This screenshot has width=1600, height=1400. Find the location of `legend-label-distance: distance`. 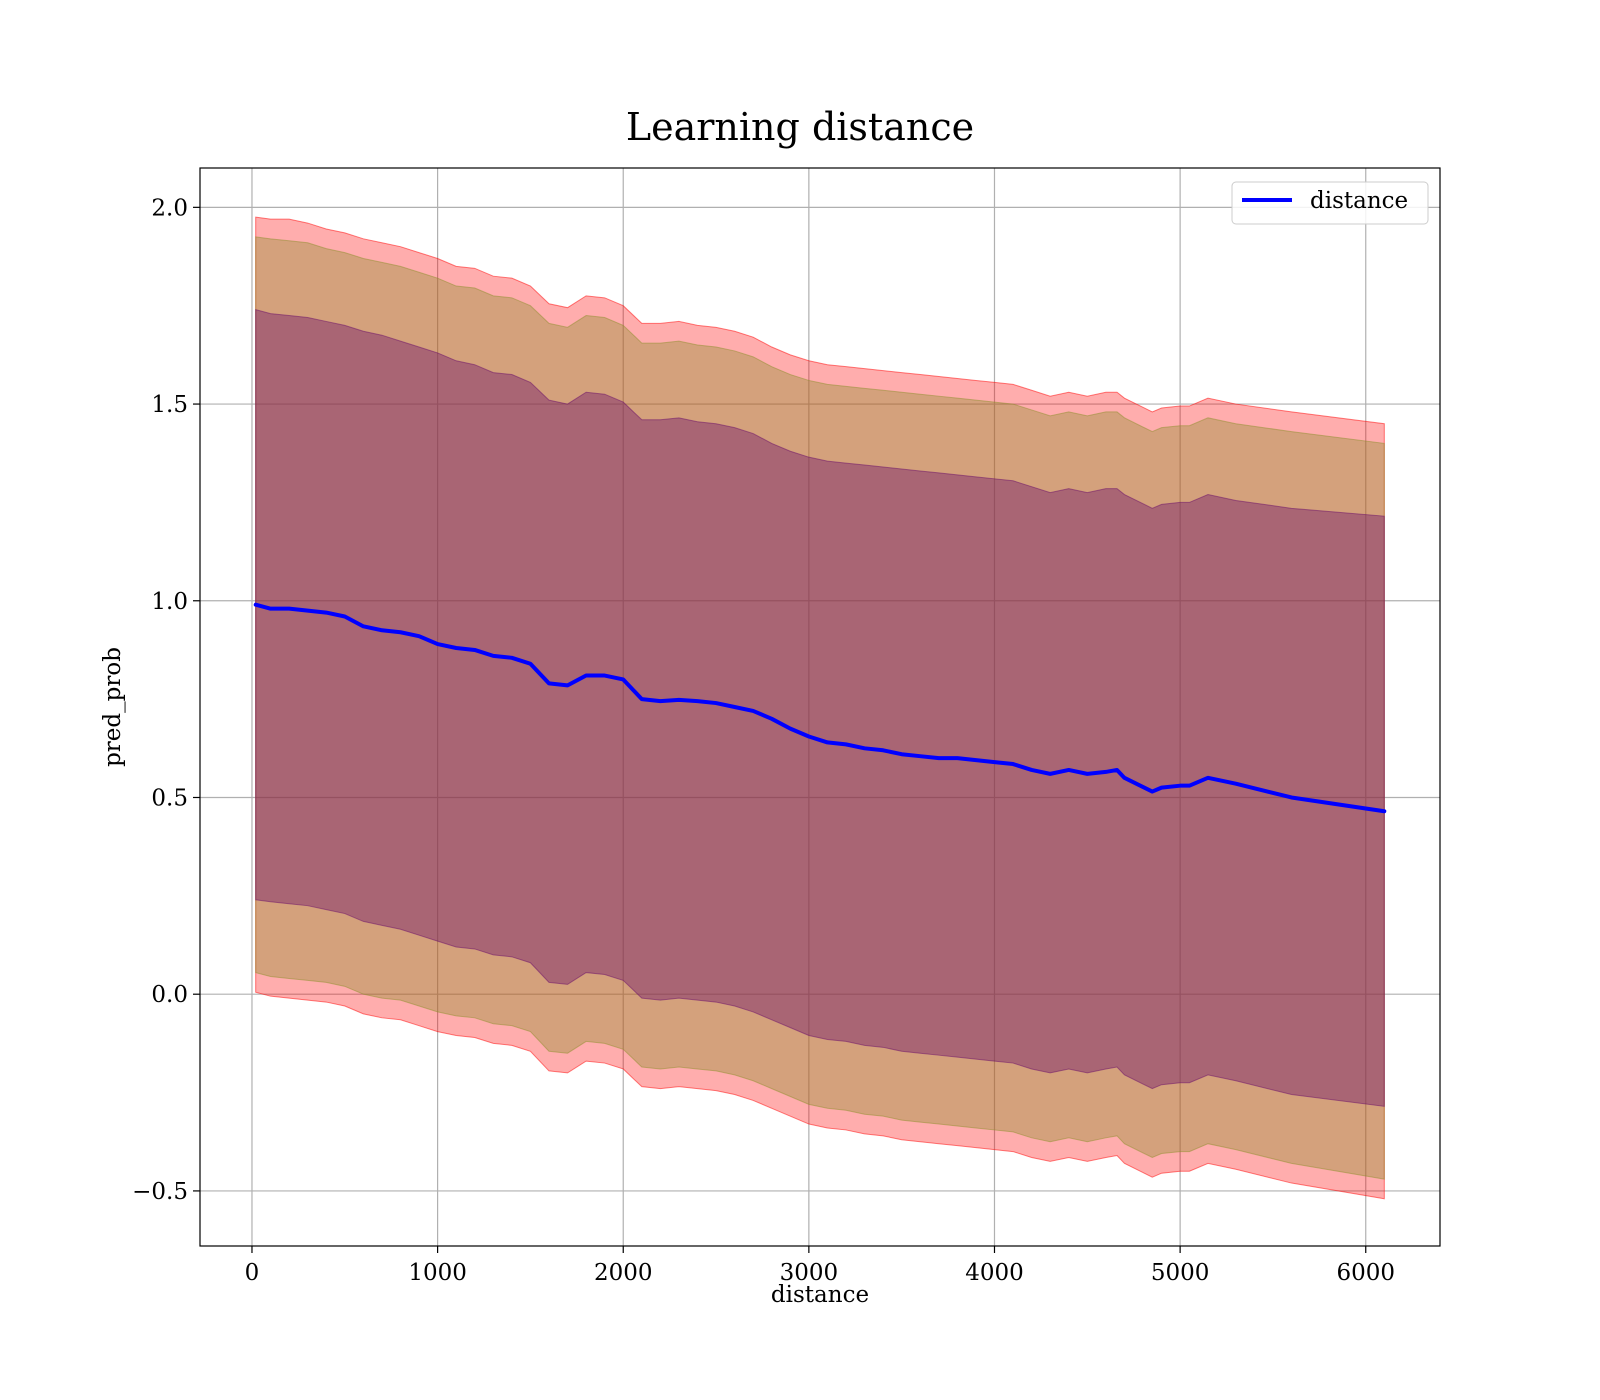

legend-label-distance: distance is located at coordinates (1359, 201).